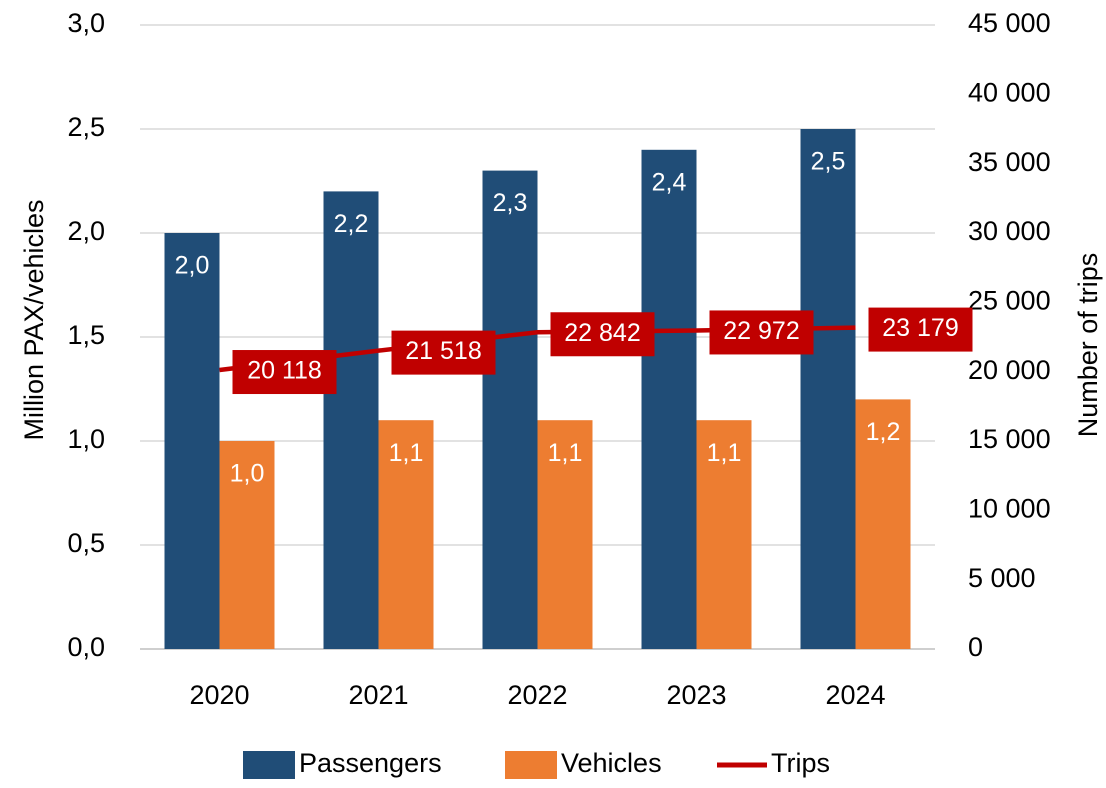 This screenshot has width=1106, height=788. What do you see at coordinates (1009, 370) in the screenshot?
I see `y2-tick-label: 20 000` at bounding box center [1009, 370].